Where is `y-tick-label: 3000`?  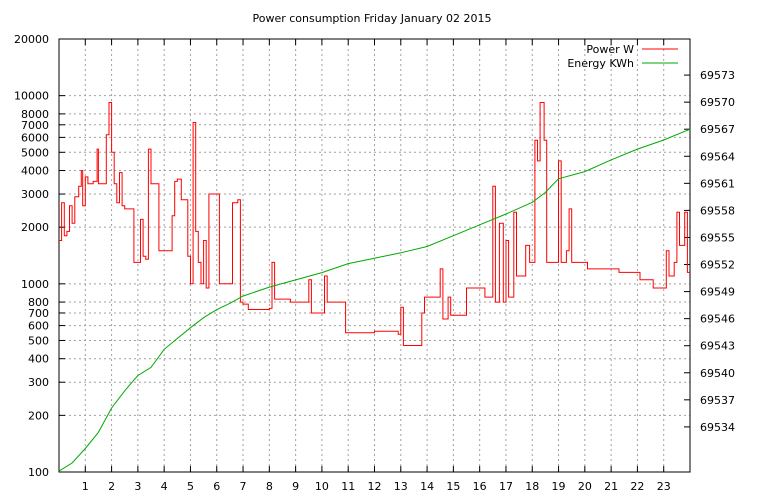 y-tick-label: 3000 is located at coordinates (35, 194).